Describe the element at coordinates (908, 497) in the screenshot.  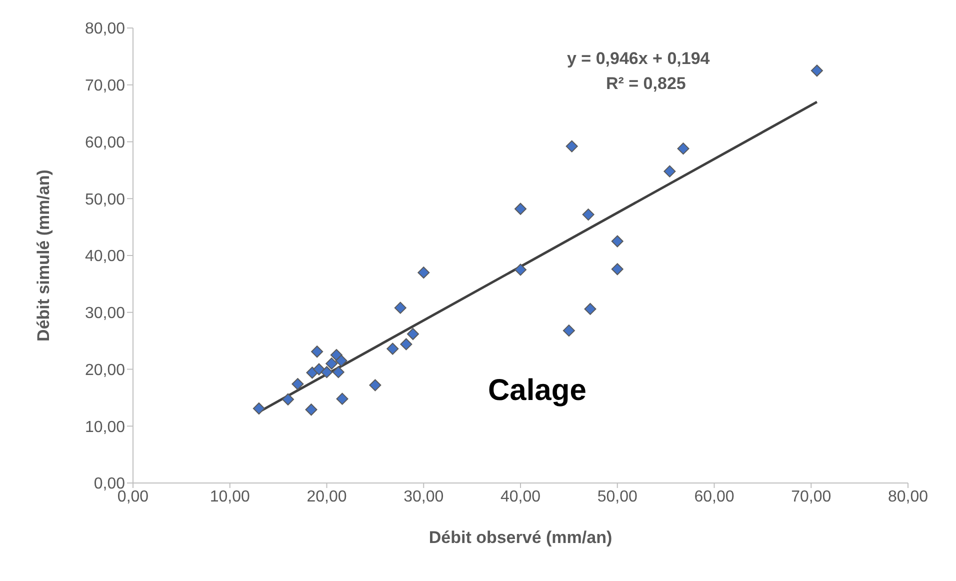
I see `x-tick-label: 80,00` at that location.